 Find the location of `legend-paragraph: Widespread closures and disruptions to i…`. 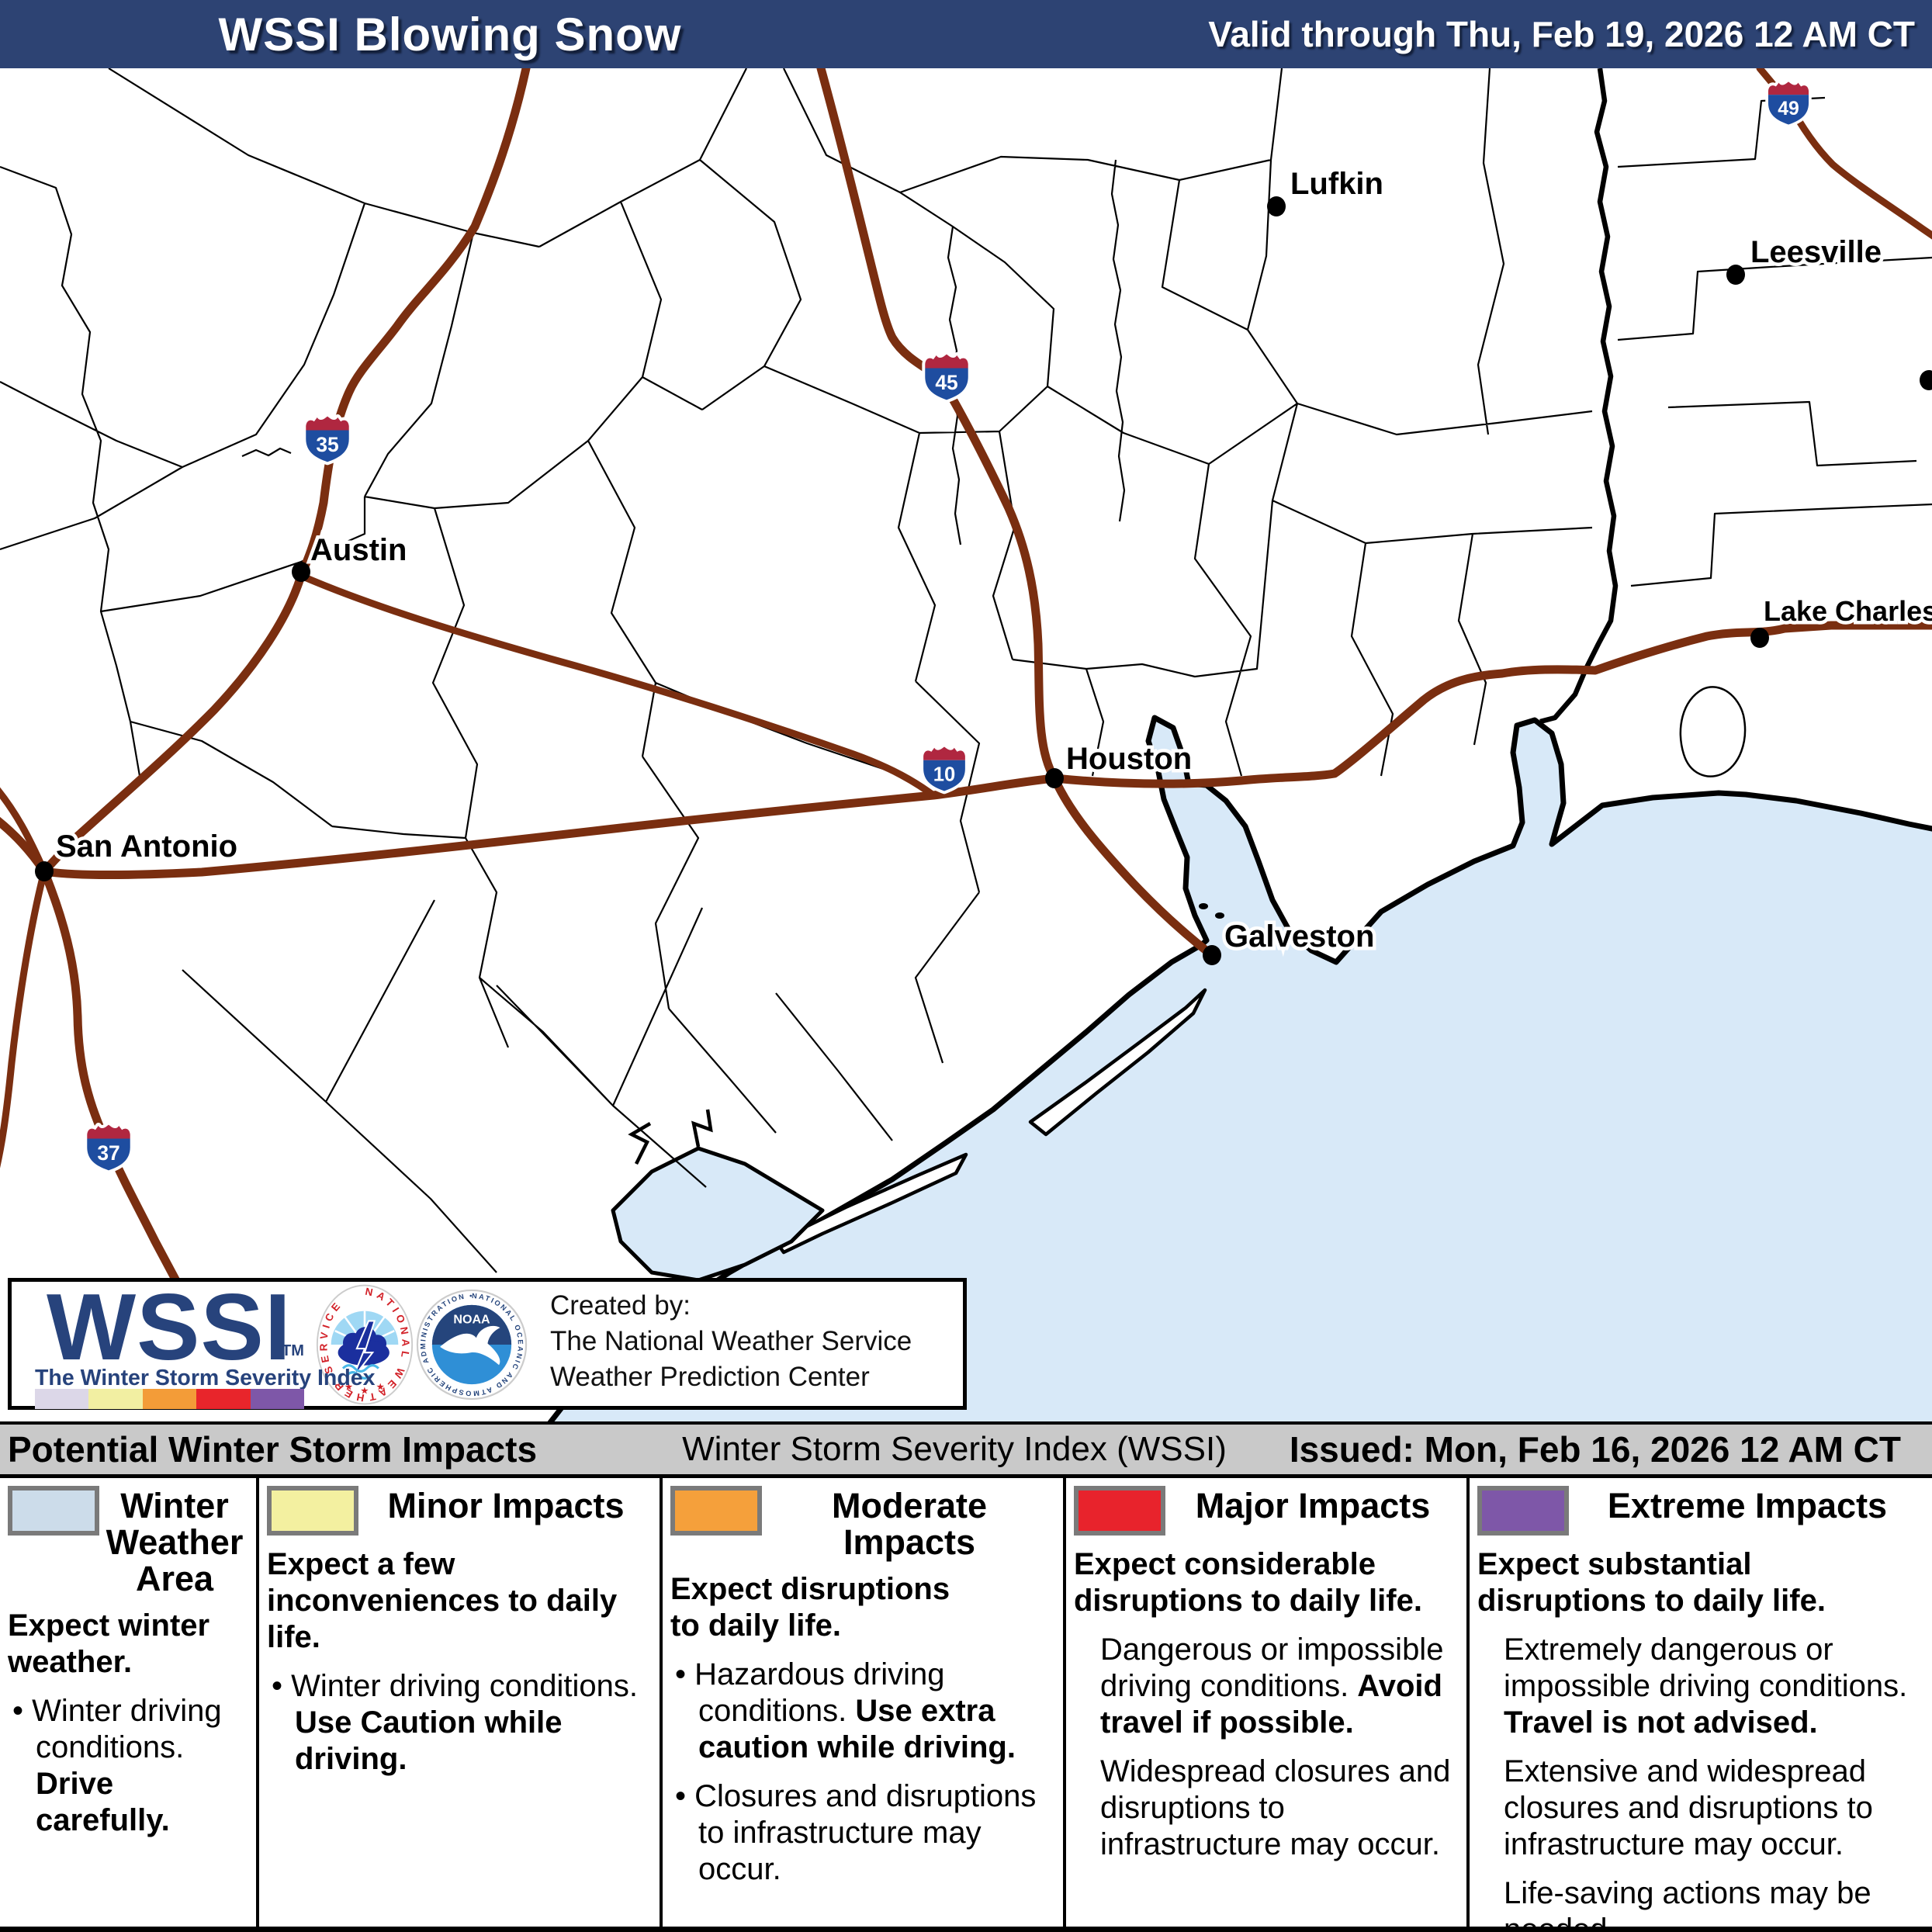

legend-paragraph: Widespread closures and disruptions to i… is located at coordinates (1275, 1807).